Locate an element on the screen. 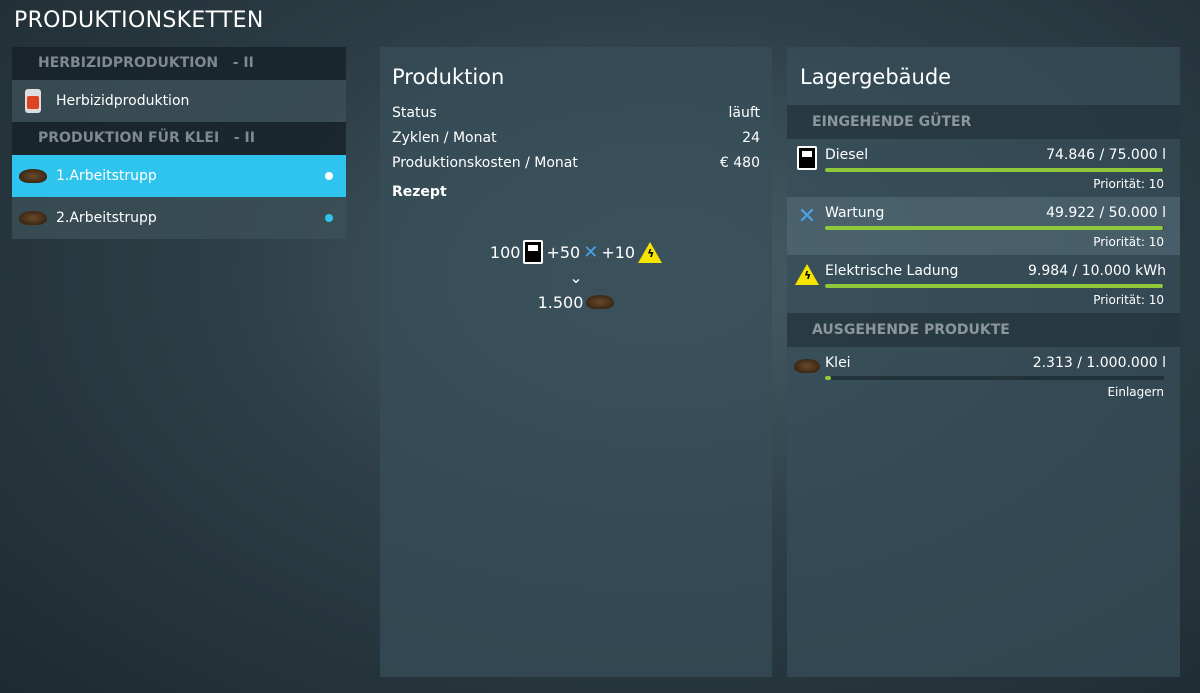 The image size is (1200, 693). list-item-arbeitstrupp-2: 2.Arbeitstrupp is located at coordinates (179, 218).